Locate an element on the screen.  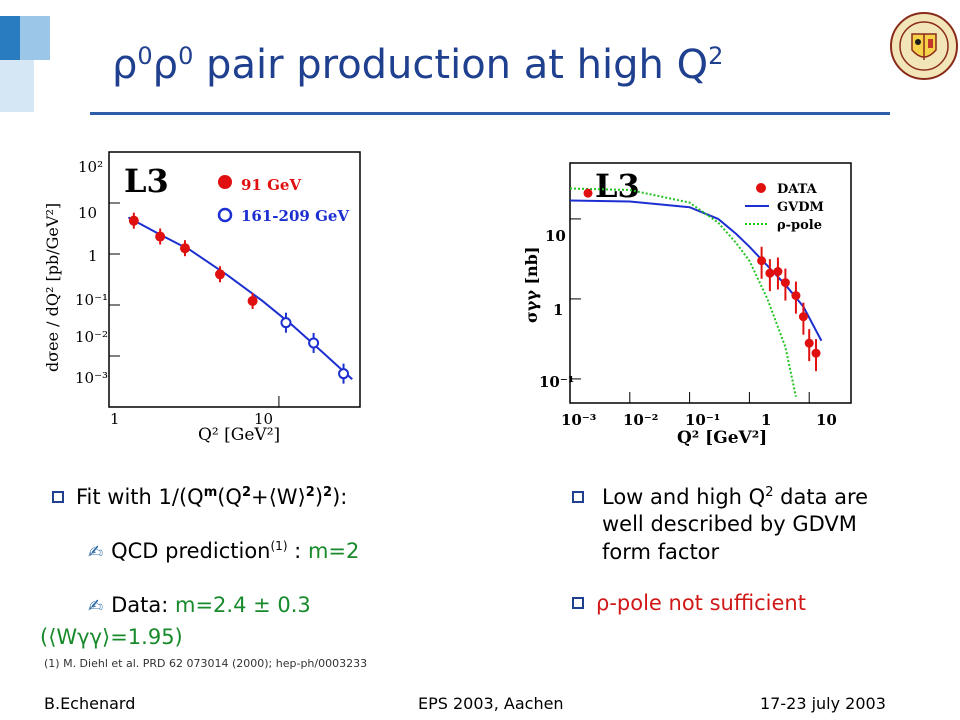
fit-line is located at coordinates (240, 298).